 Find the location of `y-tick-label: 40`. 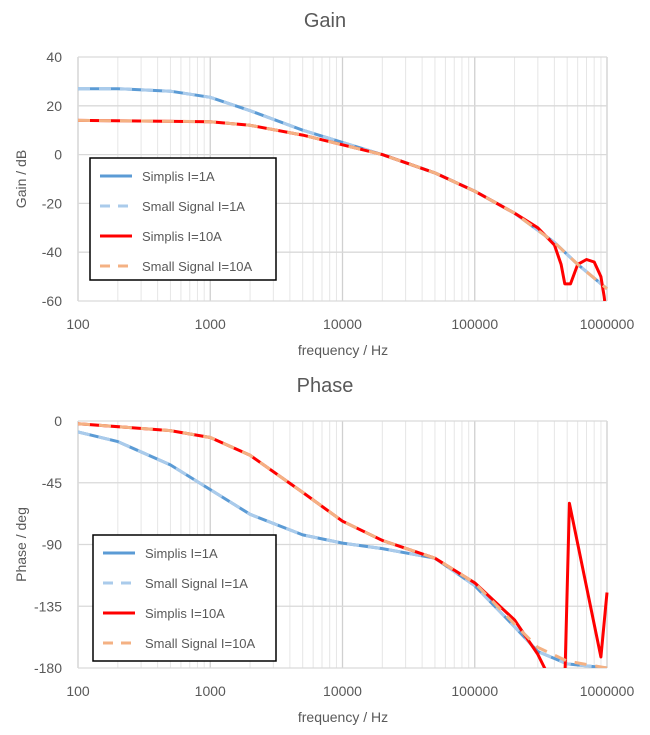

y-tick-label: 40 is located at coordinates (54, 57).